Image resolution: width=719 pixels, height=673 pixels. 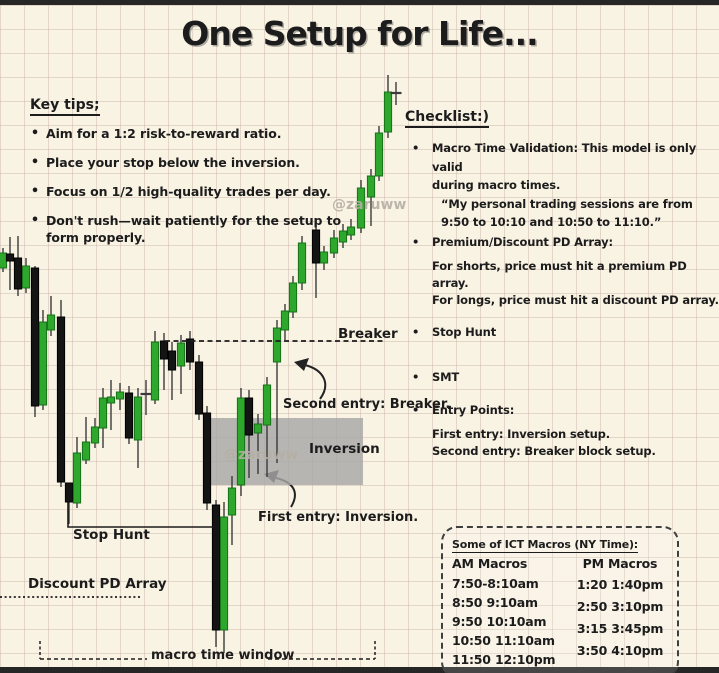 What do you see at coordinates (65, 106) in the screenshot?
I see `key-tips-heading: Key tips;` at bounding box center [65, 106].